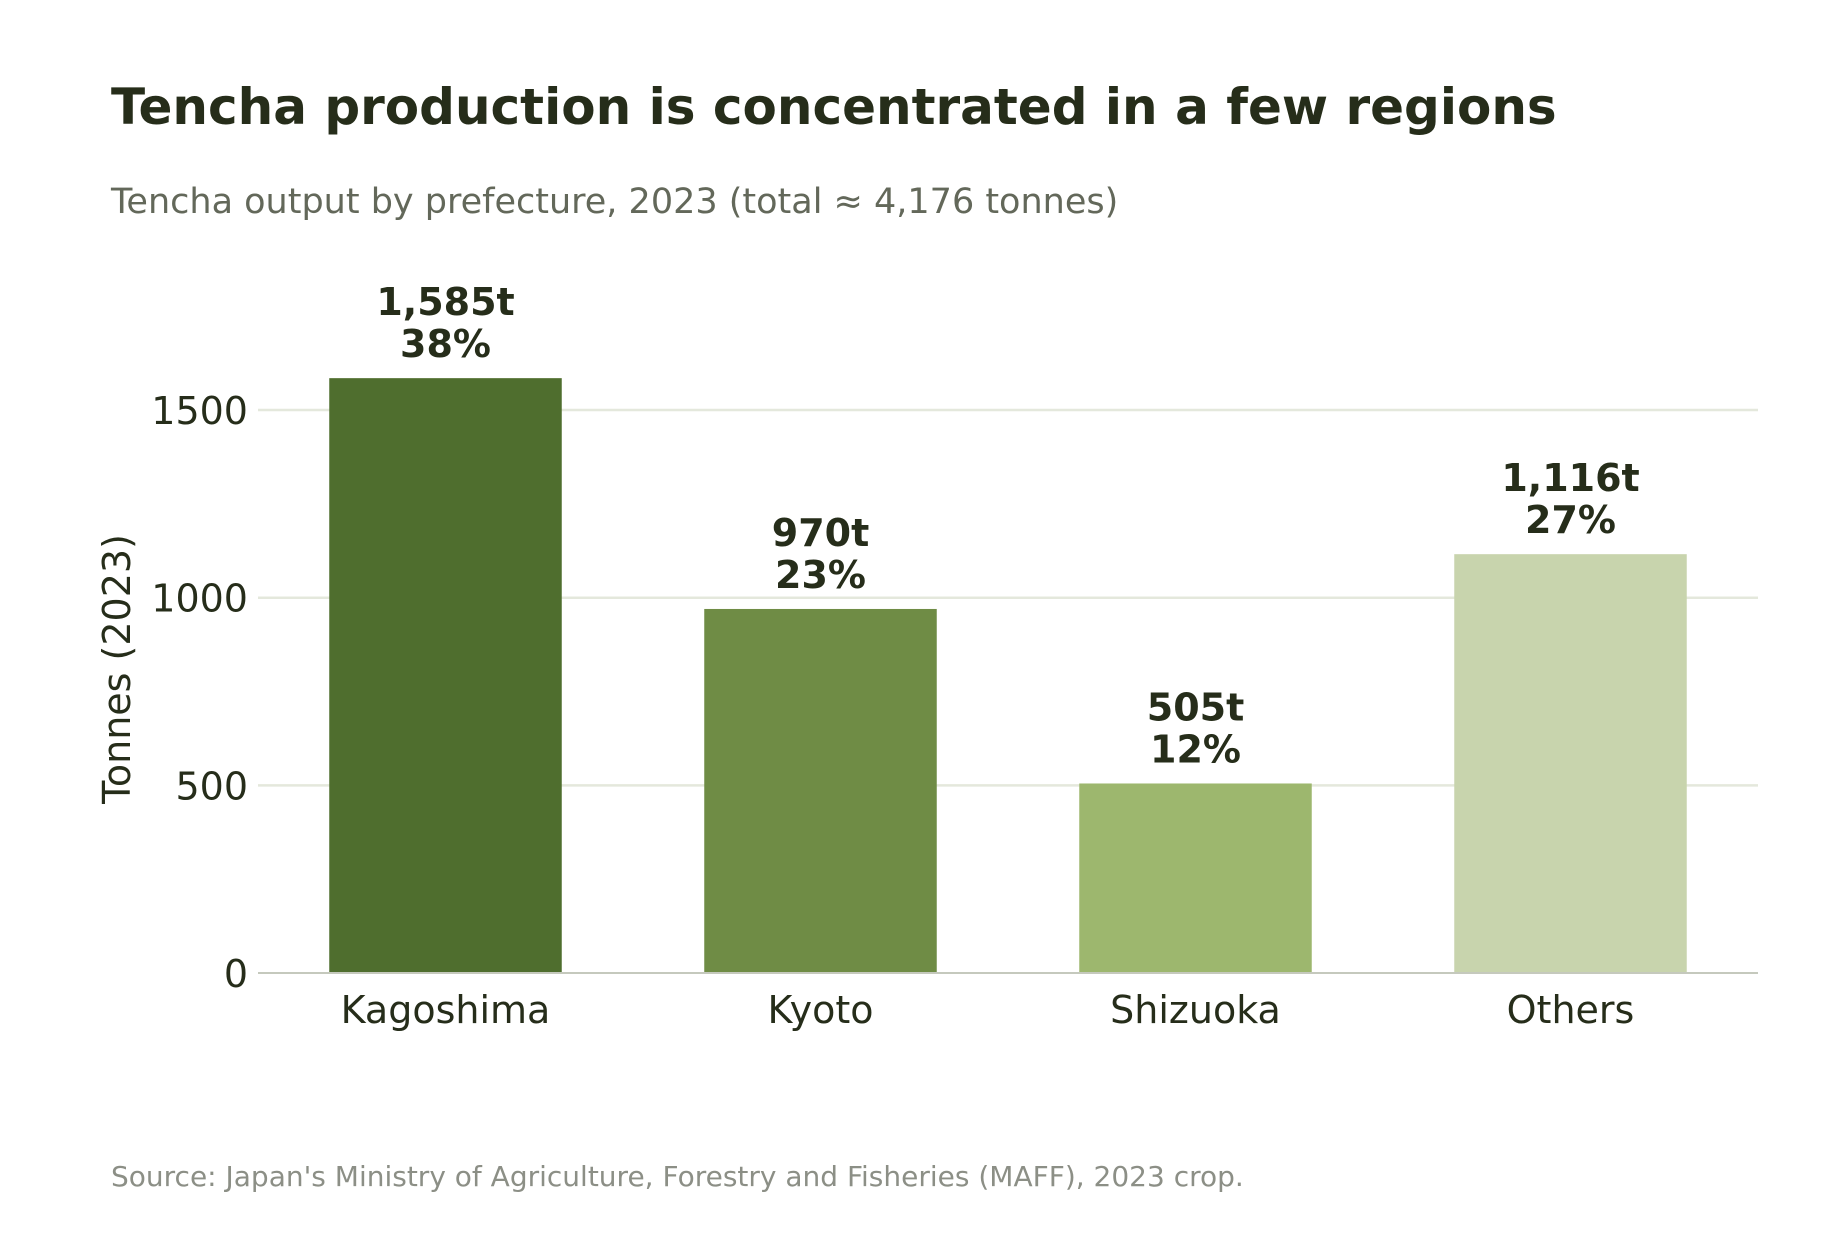  What do you see at coordinates (1195, 749) in the screenshot?
I see `share-label: 12%` at bounding box center [1195, 749].